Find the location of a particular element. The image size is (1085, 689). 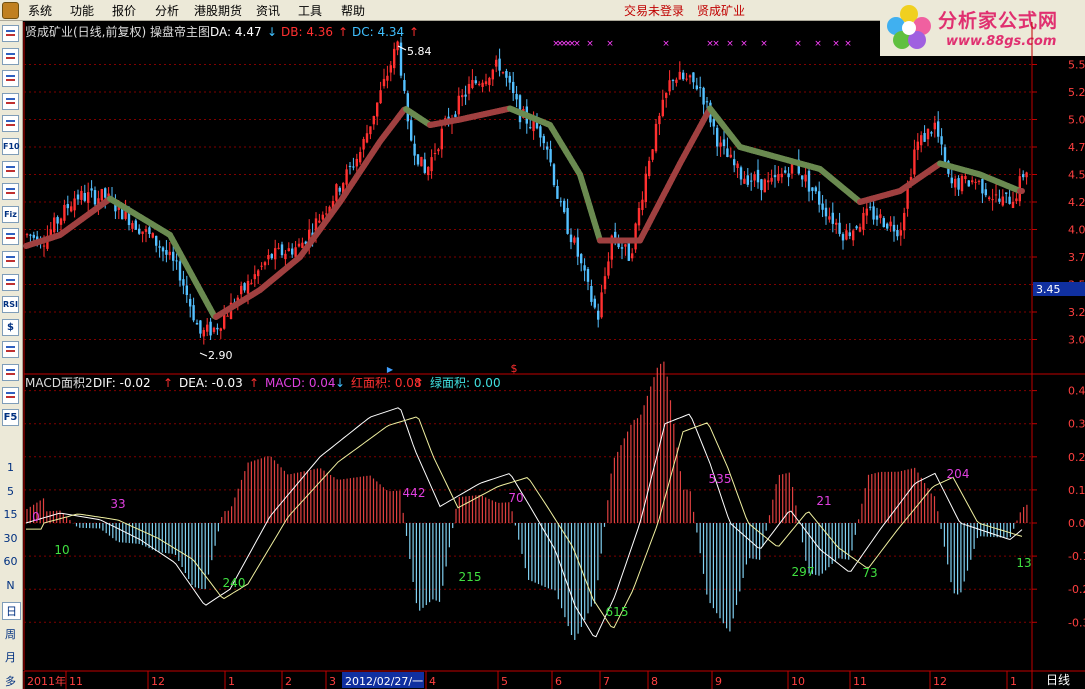

menu-function: 功能 is located at coordinates (82, 11).